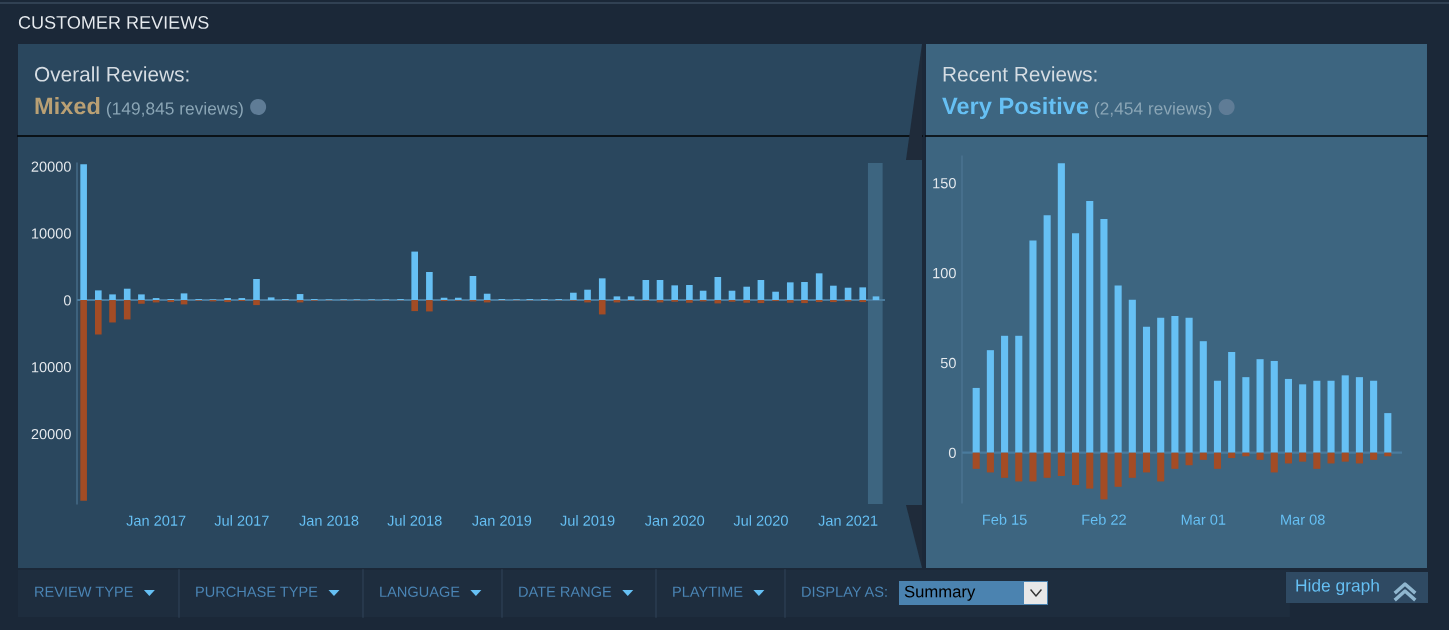 Image resolution: width=1449 pixels, height=630 pixels. Describe the element at coordinates (502, 520) in the screenshot. I see `x-tick-label: Jan 2019` at that location.